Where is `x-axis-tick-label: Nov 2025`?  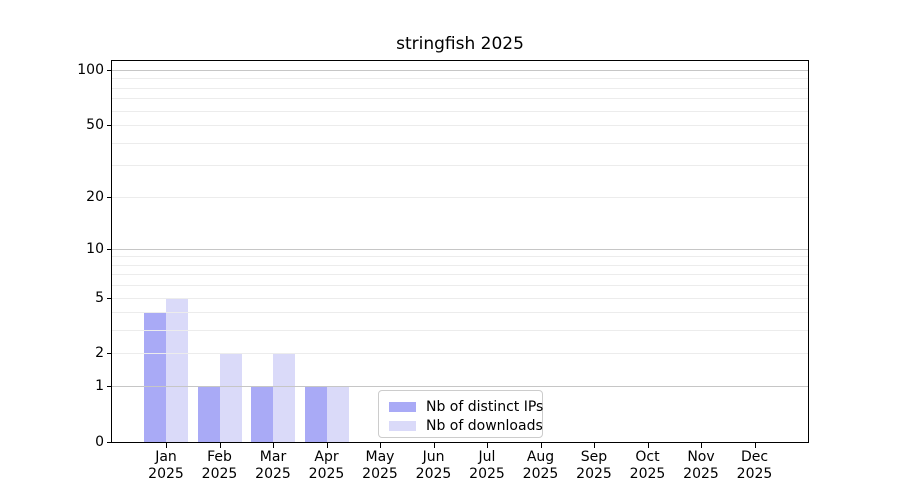 x-axis-tick-label: Nov 2025 is located at coordinates (701, 466).